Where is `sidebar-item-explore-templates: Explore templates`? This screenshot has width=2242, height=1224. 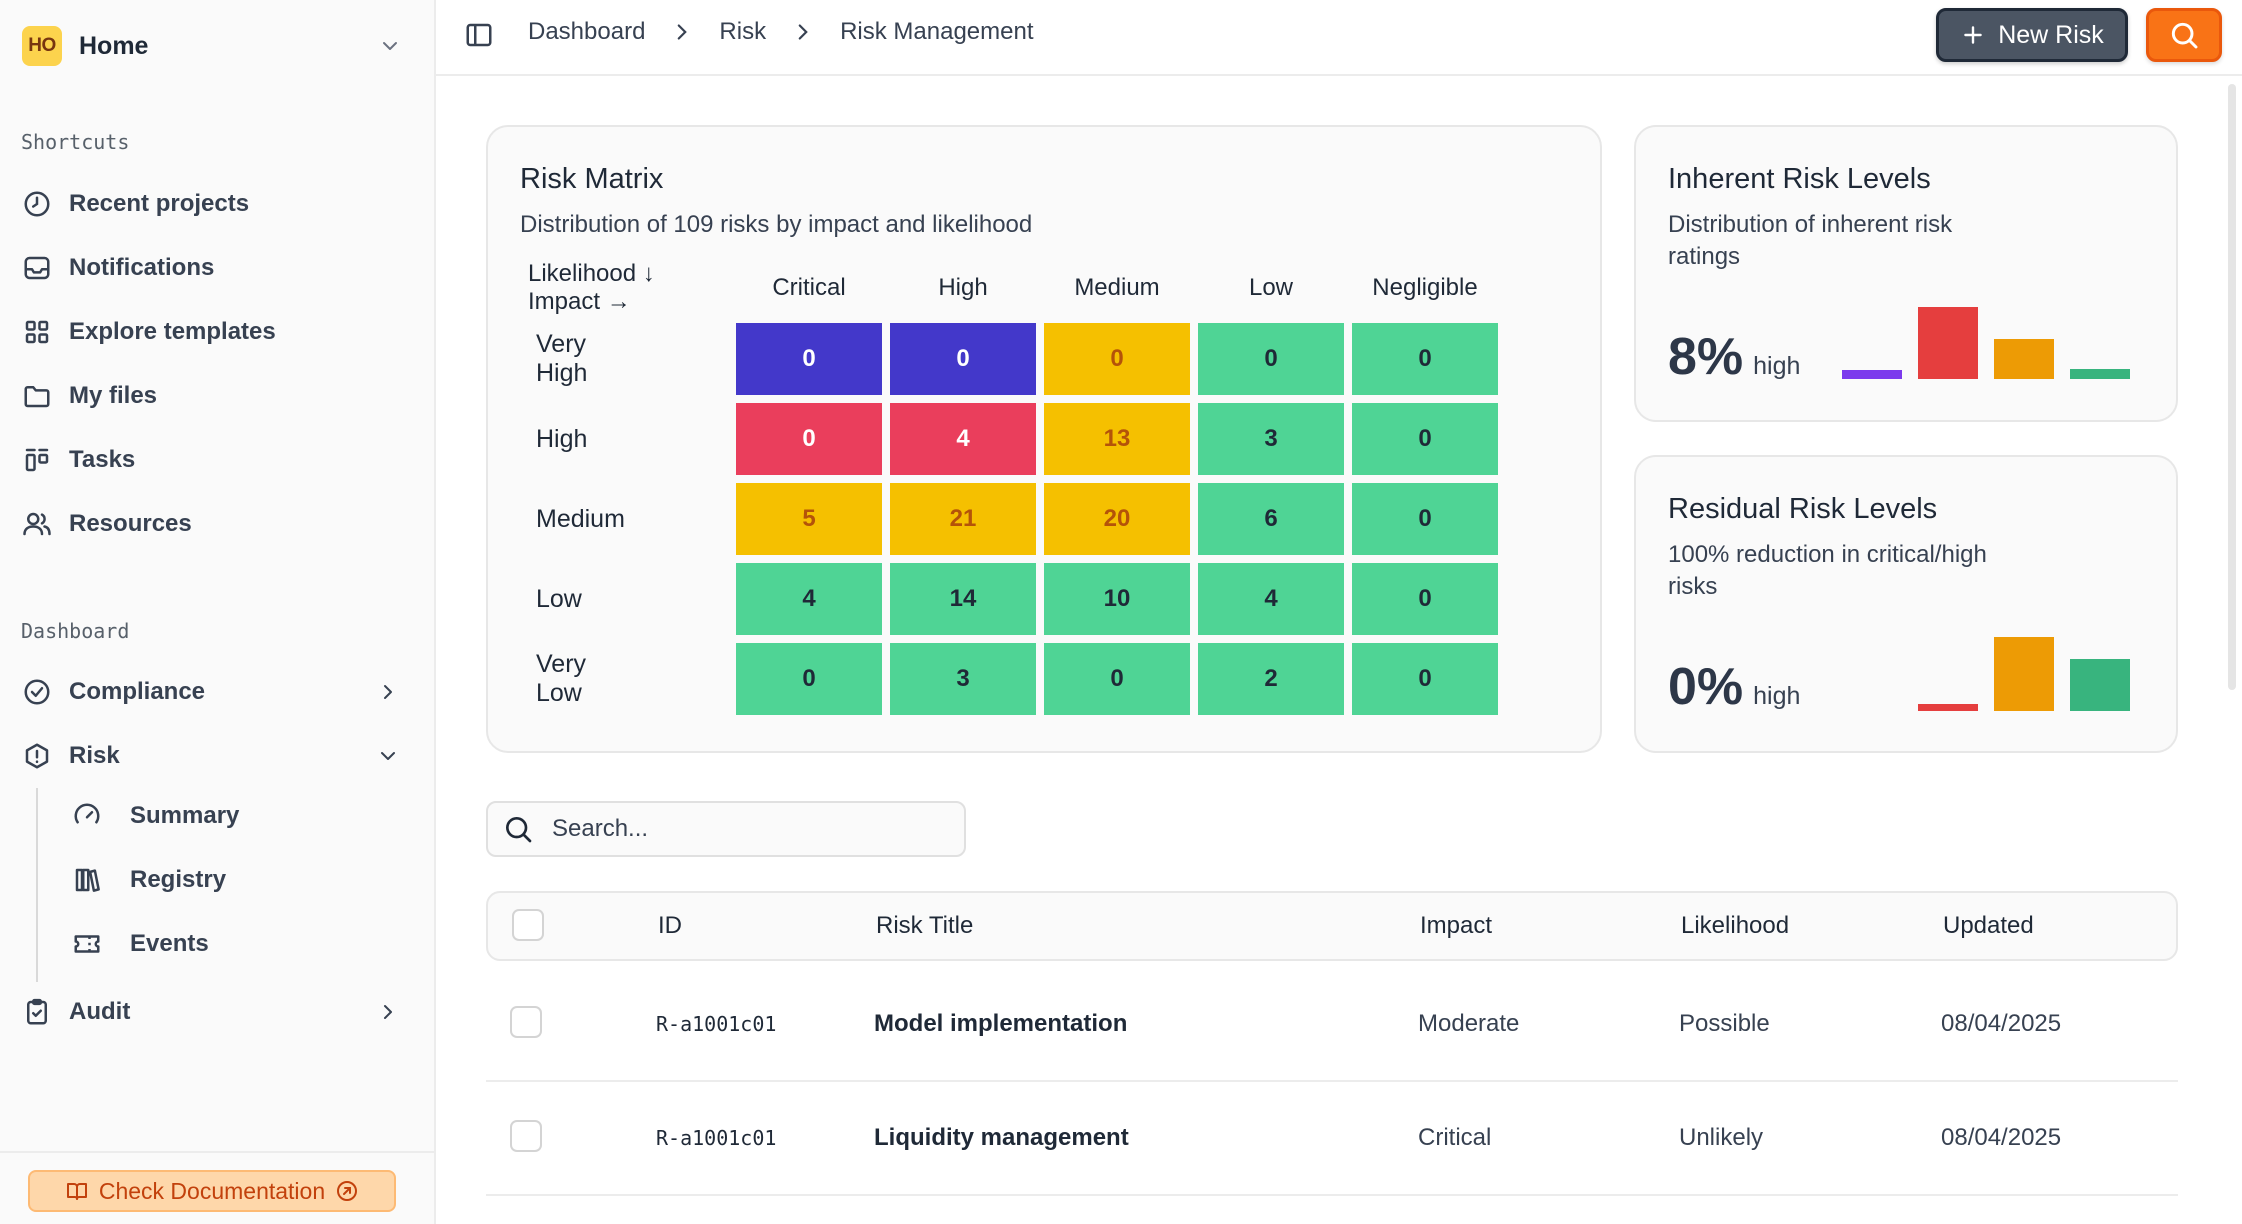 sidebar-item-explore-templates: Explore templates is located at coordinates (218, 332).